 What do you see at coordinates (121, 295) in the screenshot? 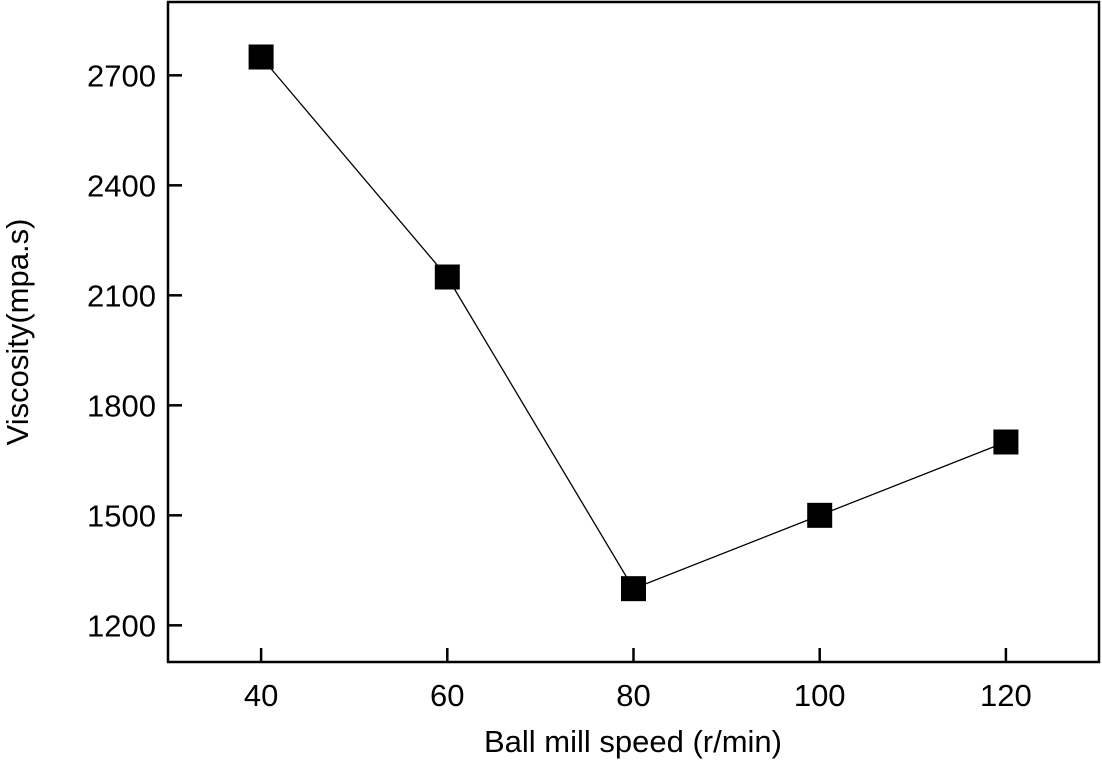
I see `y-tick-label: 2100` at bounding box center [121, 295].